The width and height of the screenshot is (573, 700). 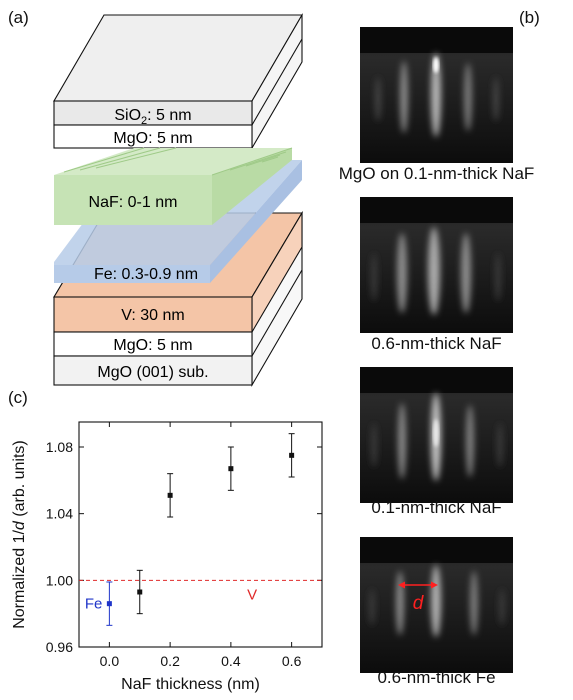 What do you see at coordinates (436, 343) in the screenshot?
I see `rheed-caption-2: 0.6-nm-thick NaF` at bounding box center [436, 343].